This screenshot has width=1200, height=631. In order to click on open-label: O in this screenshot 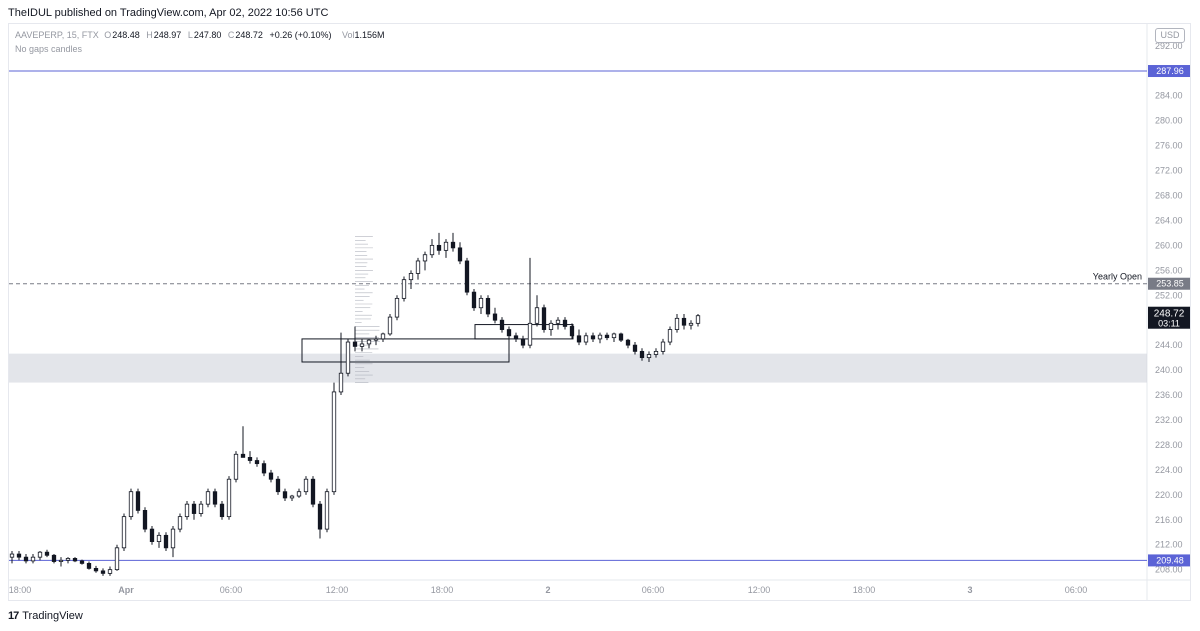, I will do `click(108, 35)`.